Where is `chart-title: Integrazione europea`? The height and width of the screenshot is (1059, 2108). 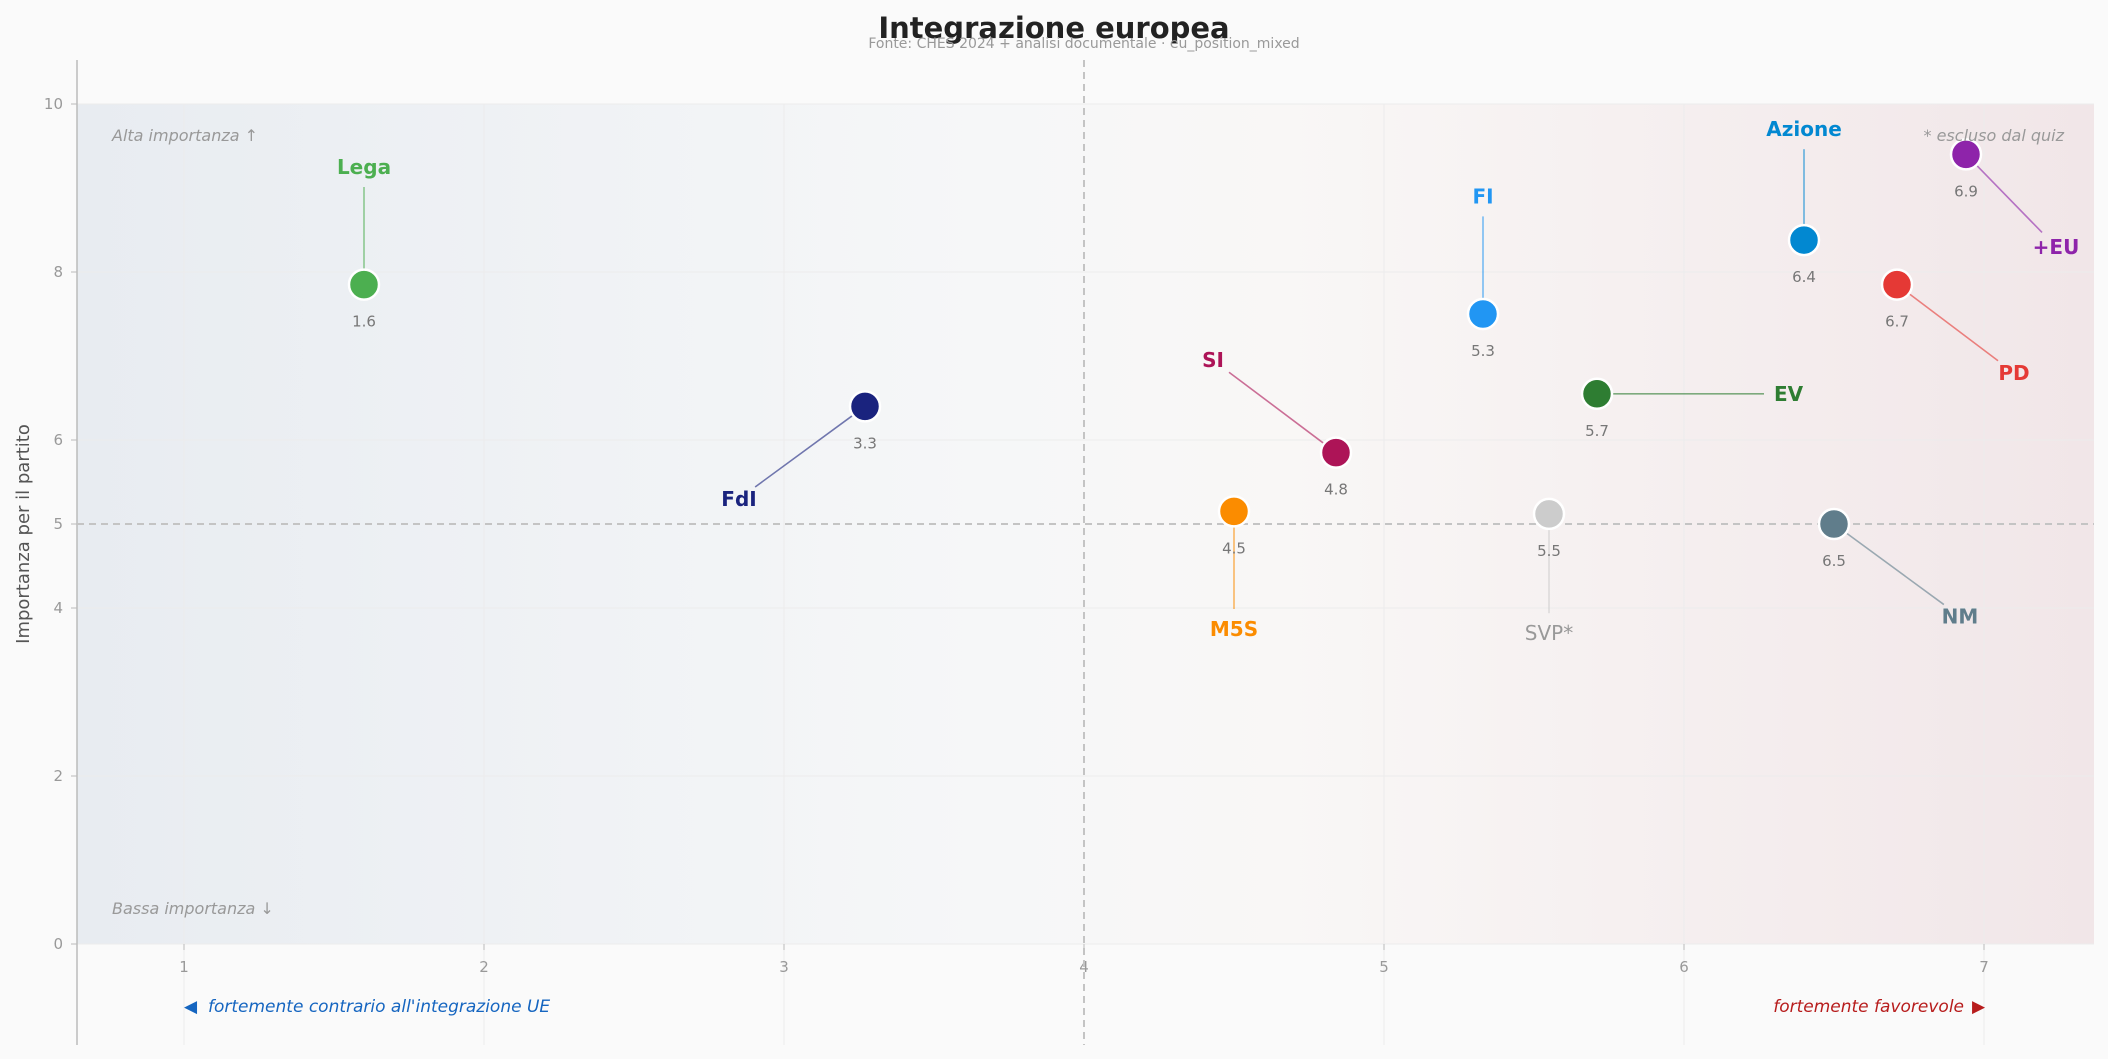
chart-title: Integrazione europea is located at coordinates (1053, 28).